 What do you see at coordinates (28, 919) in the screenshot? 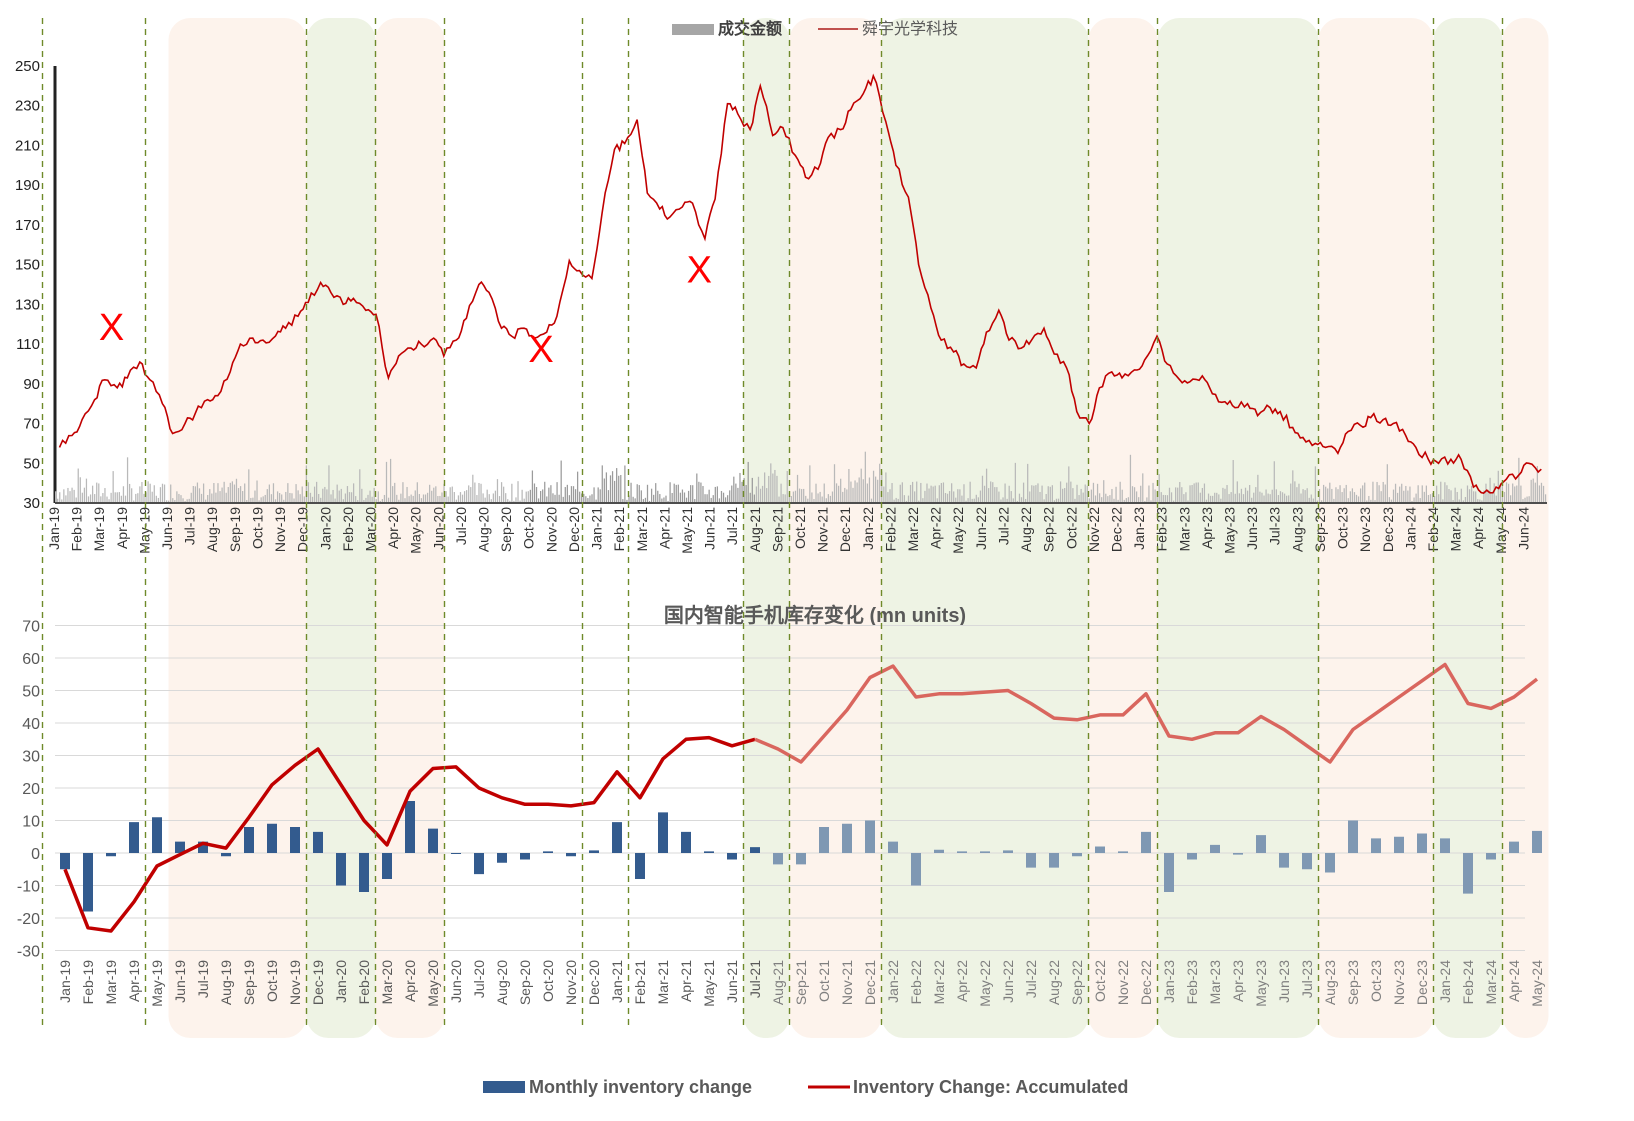
I see `y-tick-label: -20` at bounding box center [28, 919].